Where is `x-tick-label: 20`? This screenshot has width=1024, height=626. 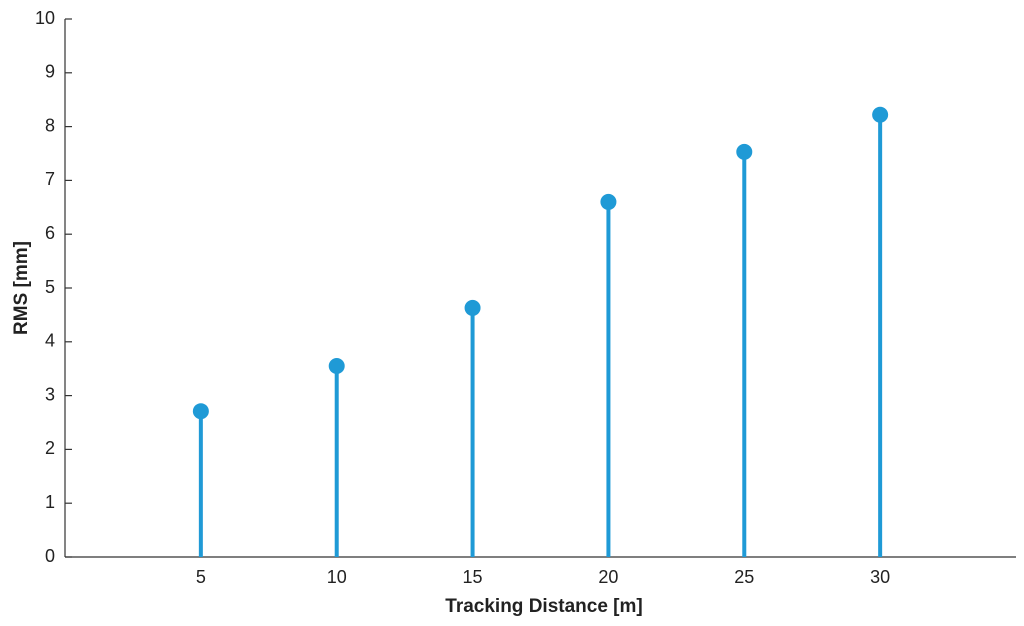 x-tick-label: 20 is located at coordinates (608, 577).